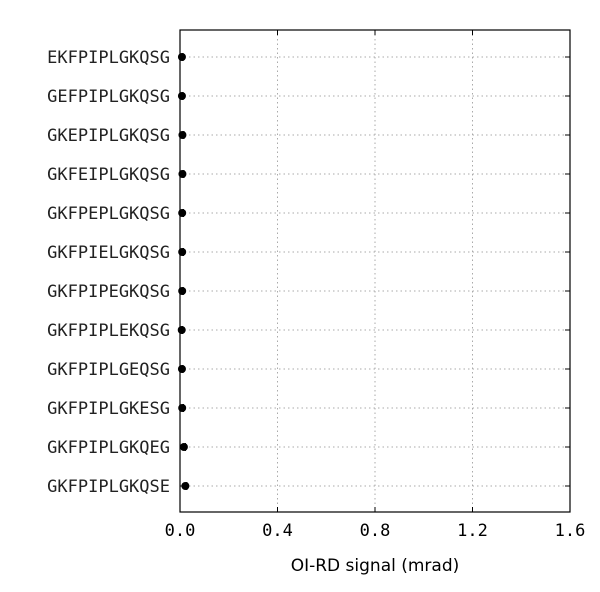 The height and width of the screenshot is (592, 600). I want to click on x-tick-label: 0.4, so click(277, 531).